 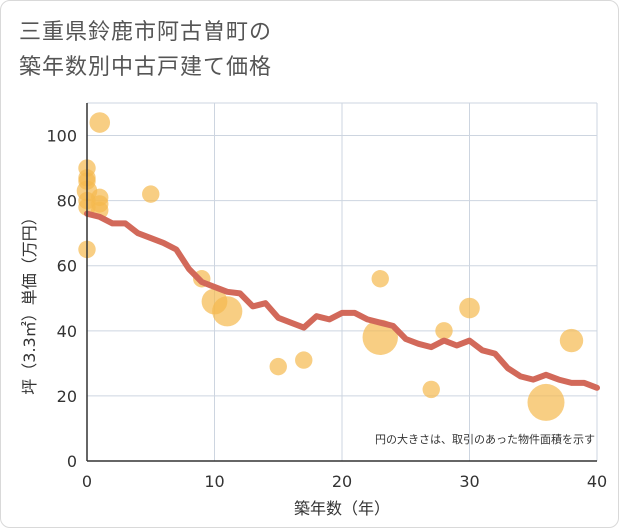 I want to click on x-tick-label-20: 20, so click(x=342, y=481).